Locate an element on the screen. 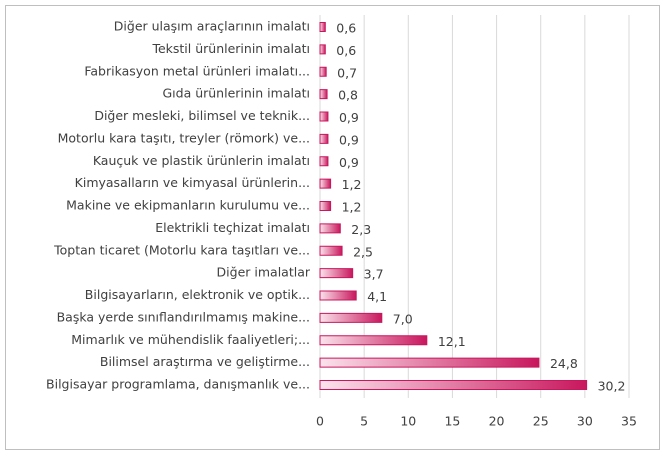 This screenshot has height=456, width=666. data-label: 3,7 is located at coordinates (374, 274).